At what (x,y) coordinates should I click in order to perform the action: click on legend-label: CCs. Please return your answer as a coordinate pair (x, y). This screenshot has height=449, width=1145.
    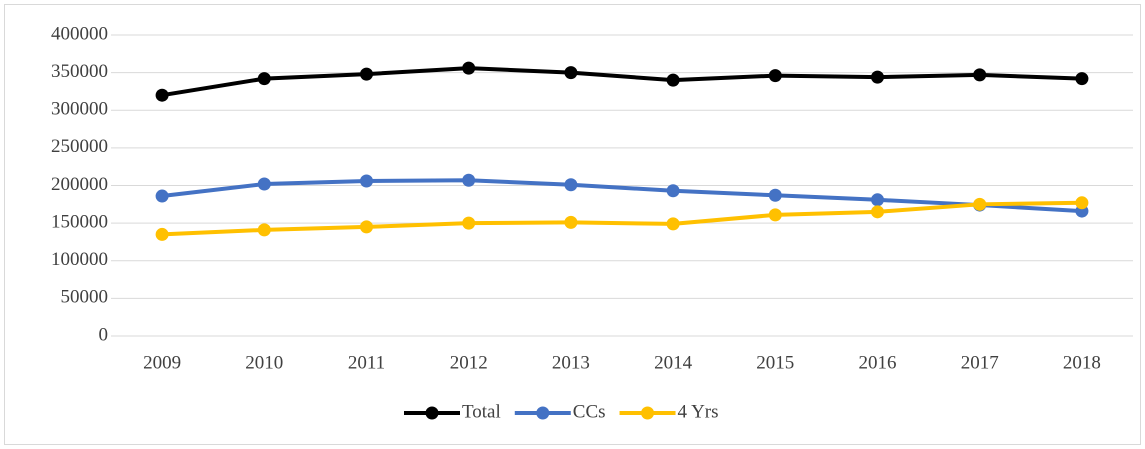
    Looking at the image, I should click on (589, 411).